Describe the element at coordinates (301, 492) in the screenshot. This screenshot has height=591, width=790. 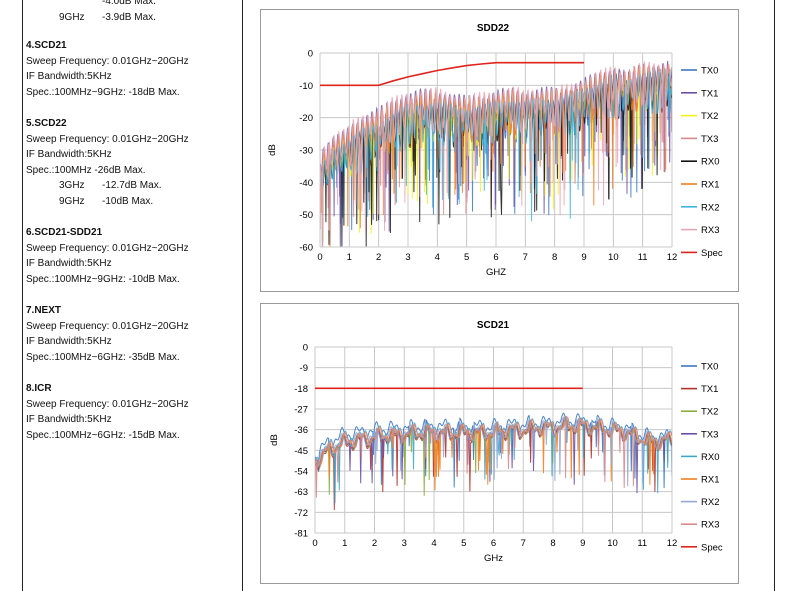
I see `y-tick-label: -63` at that location.